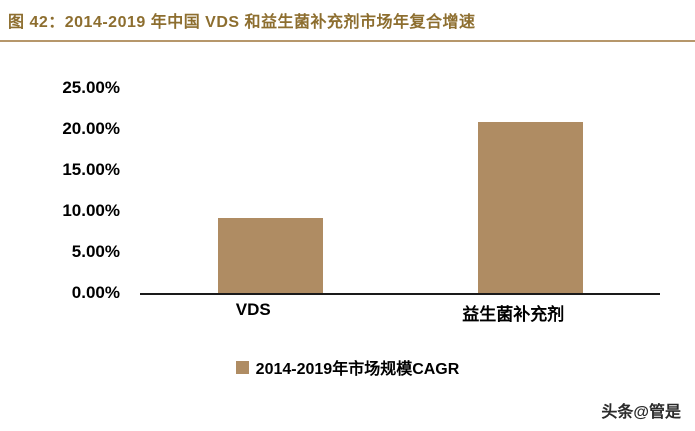 The width and height of the screenshot is (695, 431). Describe the element at coordinates (513, 314) in the screenshot. I see `x-axis-category-label: 益生菌补充剂` at that location.